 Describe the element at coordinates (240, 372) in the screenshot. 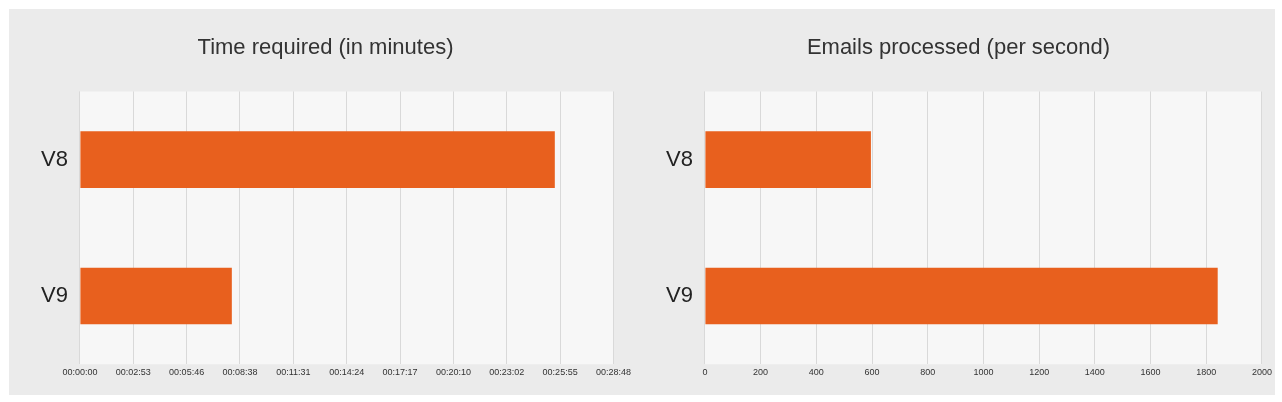

I see `x-tick-label: 00:08:38` at that location.